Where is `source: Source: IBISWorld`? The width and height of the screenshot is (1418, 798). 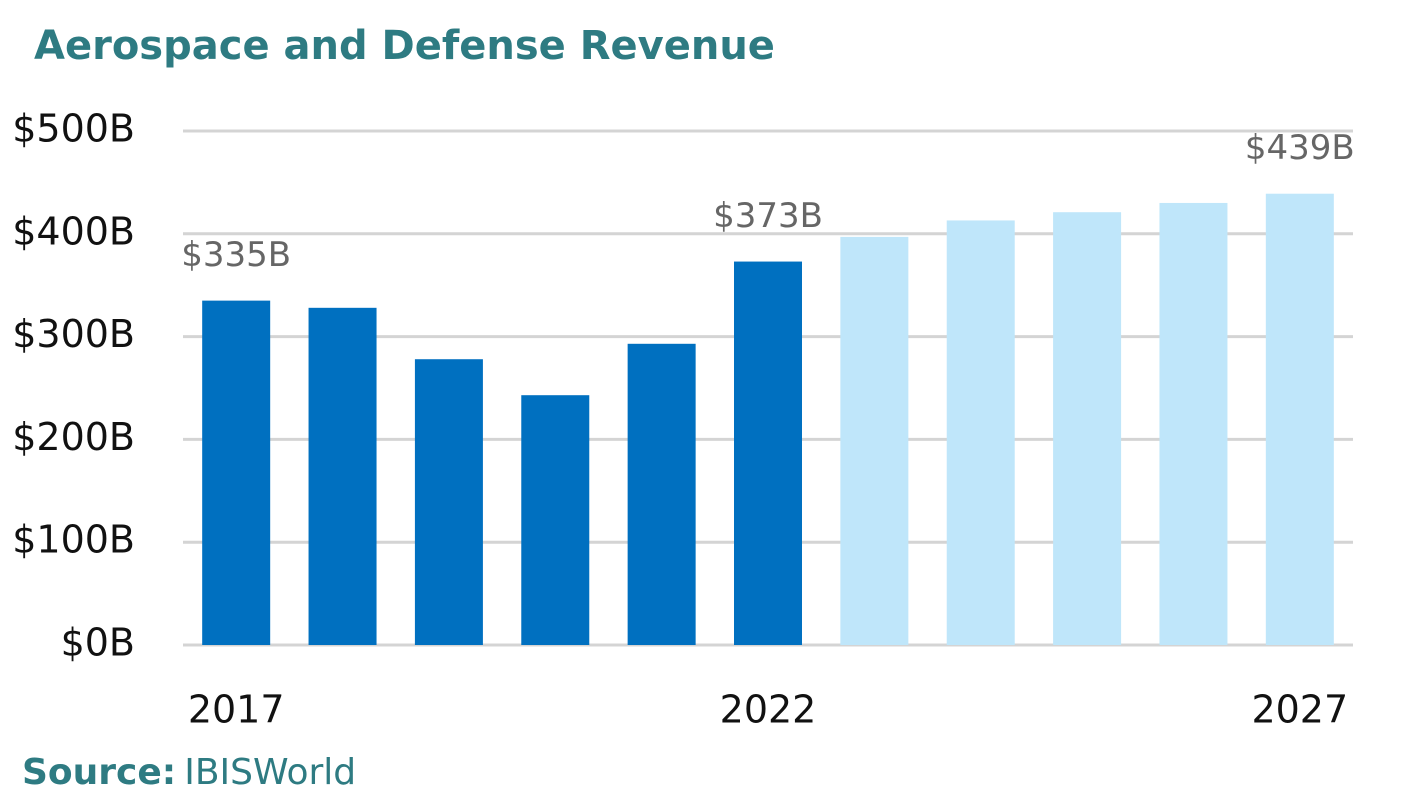
source: Source: IBISWorld is located at coordinates (189, 772).